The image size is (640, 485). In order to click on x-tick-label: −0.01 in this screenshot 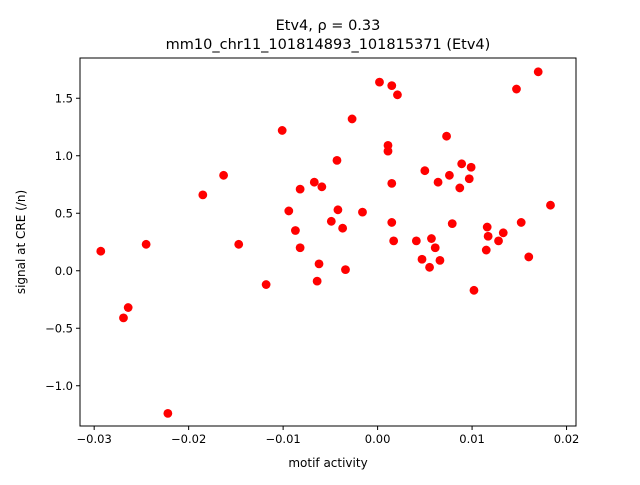, I will do `click(282, 439)`.